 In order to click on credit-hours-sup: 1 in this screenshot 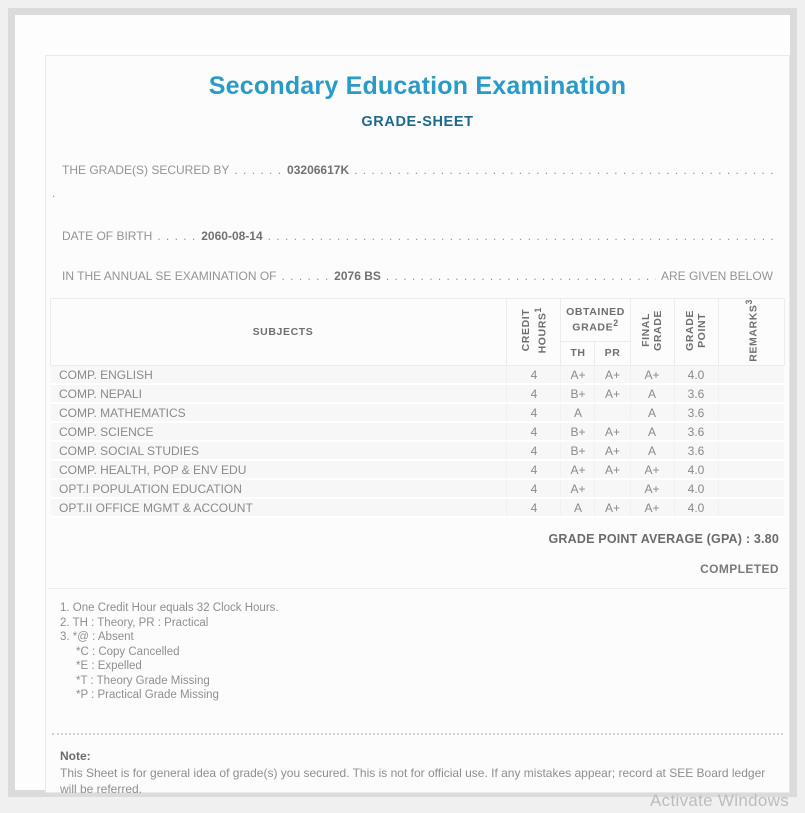, I will do `click(537, 310)`.